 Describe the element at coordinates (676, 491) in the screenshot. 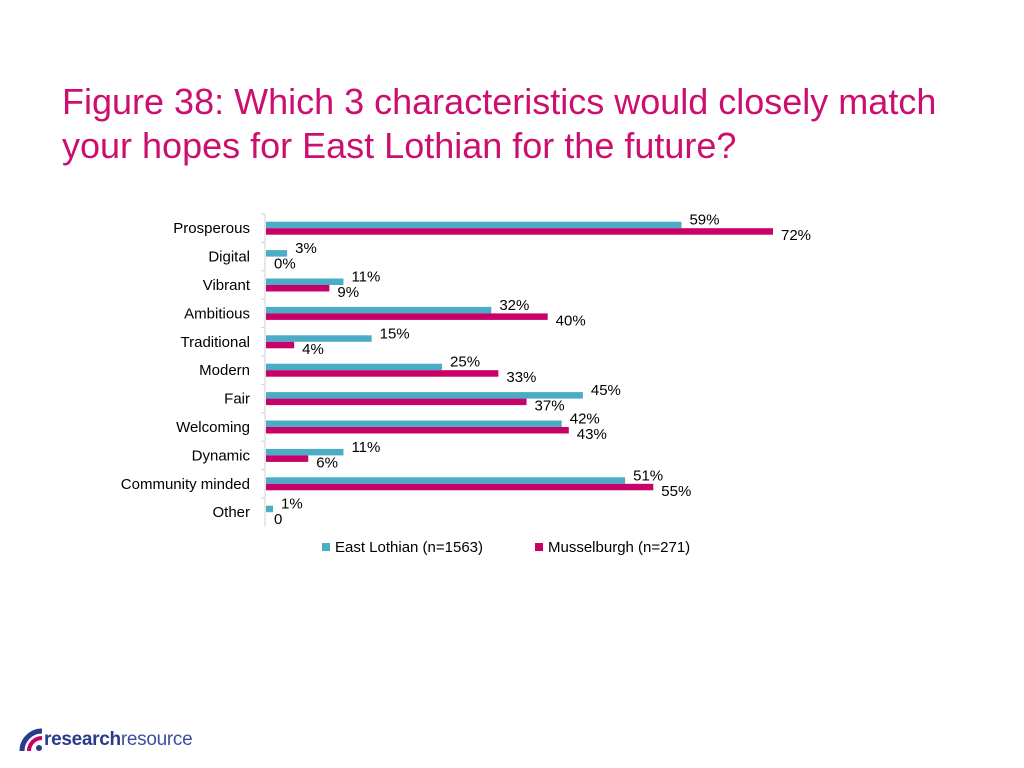

I see `value-label-musselburgh: 55%` at that location.